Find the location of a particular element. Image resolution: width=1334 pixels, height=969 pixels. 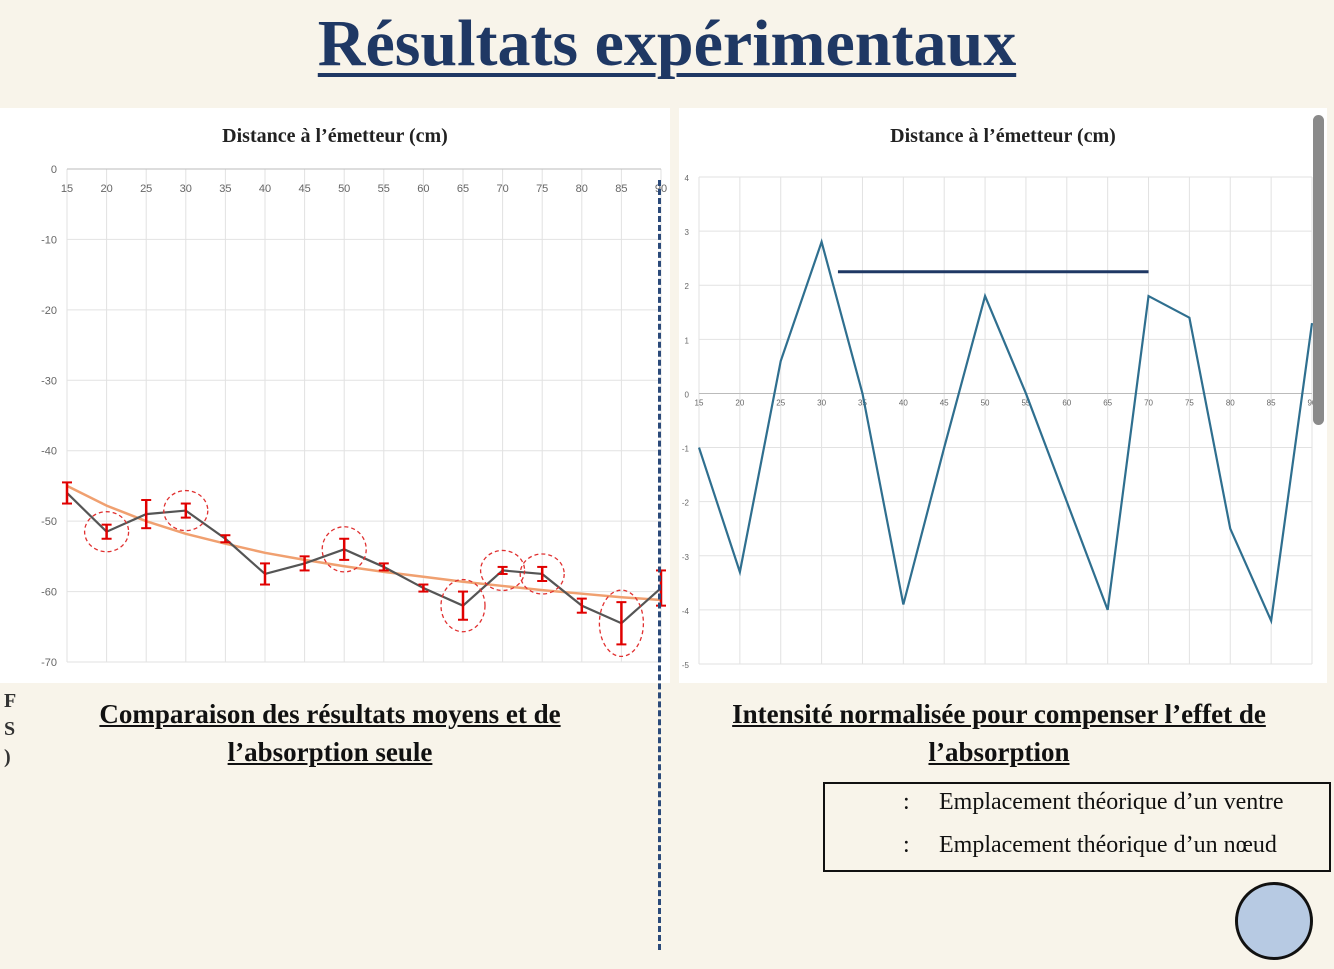

legend-label: Emplacement théorique d’un ventre is located at coordinates (1111, 802).